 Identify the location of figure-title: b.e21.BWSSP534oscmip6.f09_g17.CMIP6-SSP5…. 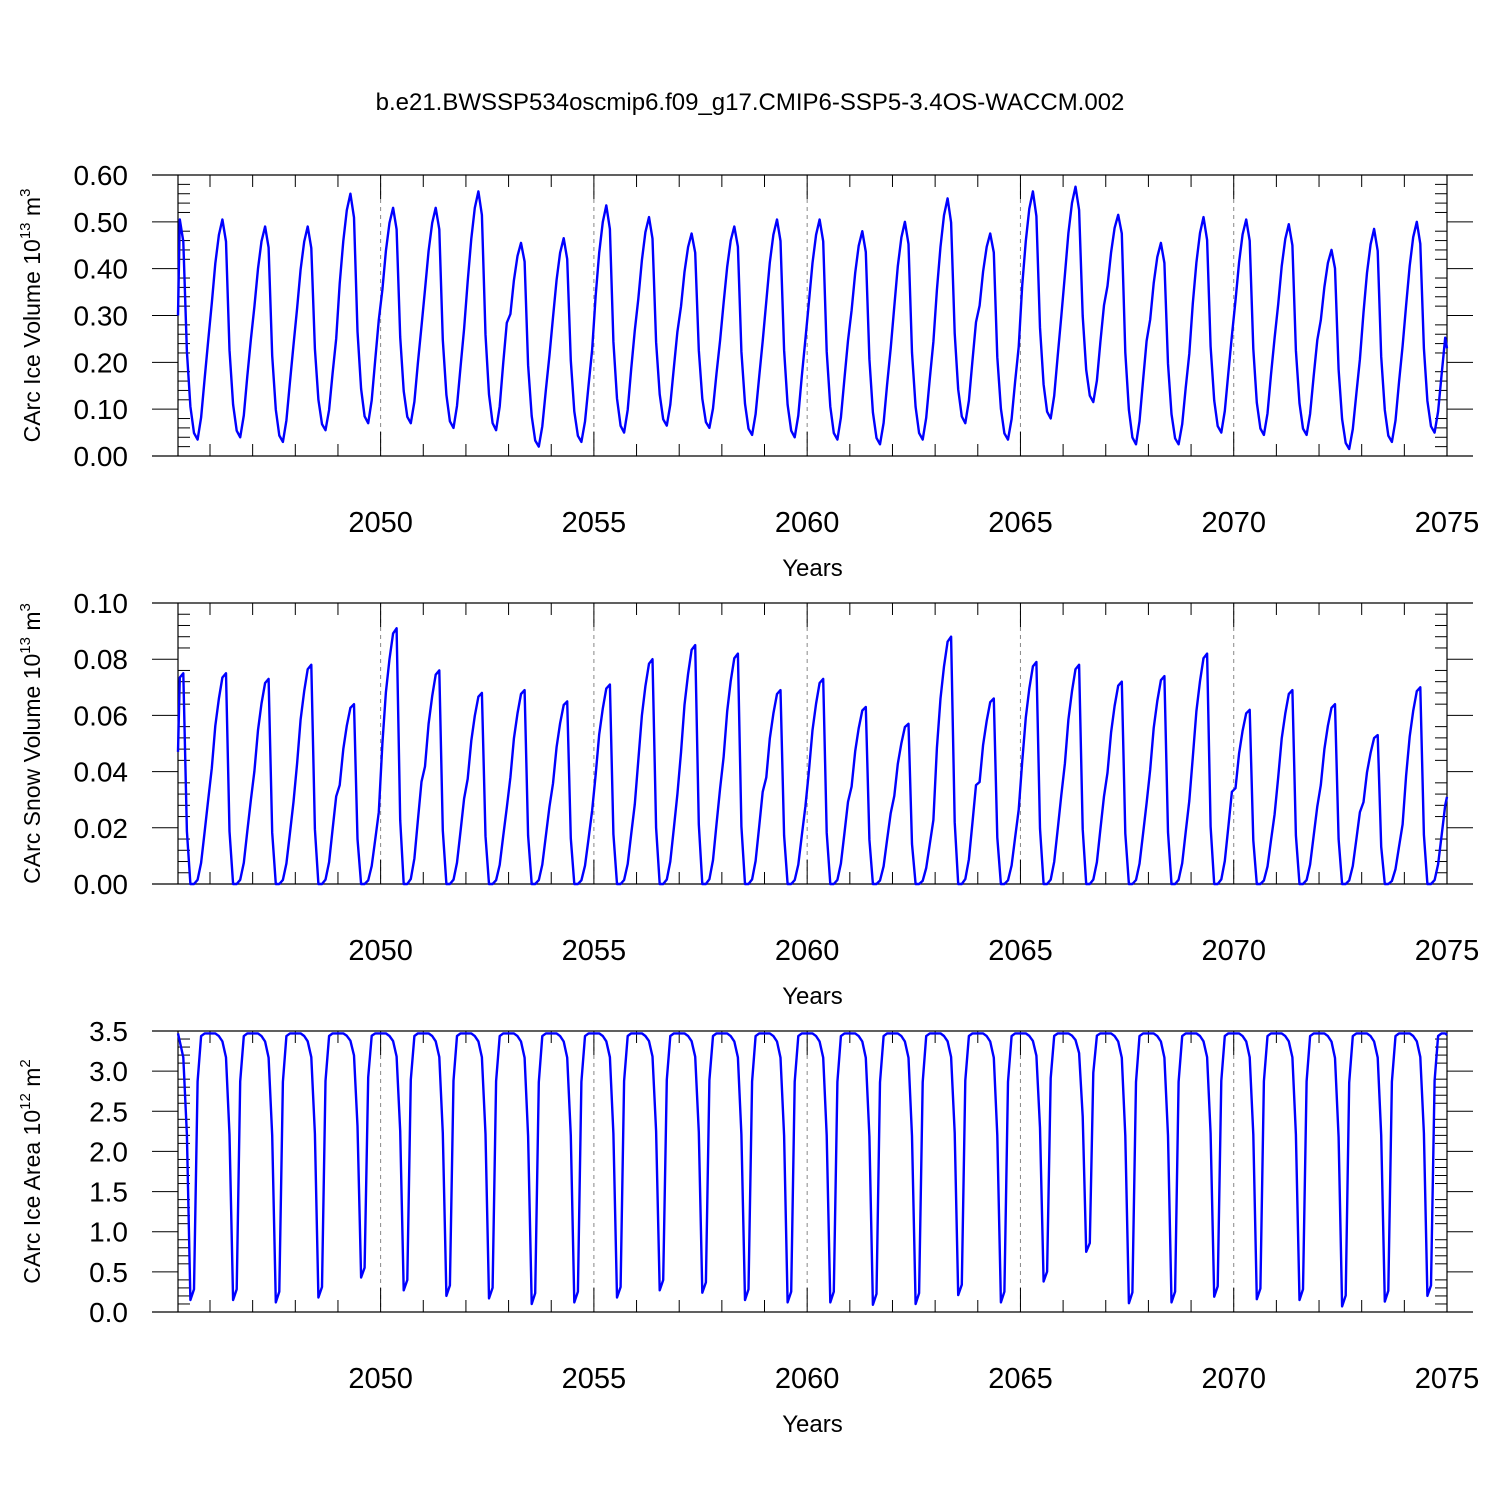
(750, 102).